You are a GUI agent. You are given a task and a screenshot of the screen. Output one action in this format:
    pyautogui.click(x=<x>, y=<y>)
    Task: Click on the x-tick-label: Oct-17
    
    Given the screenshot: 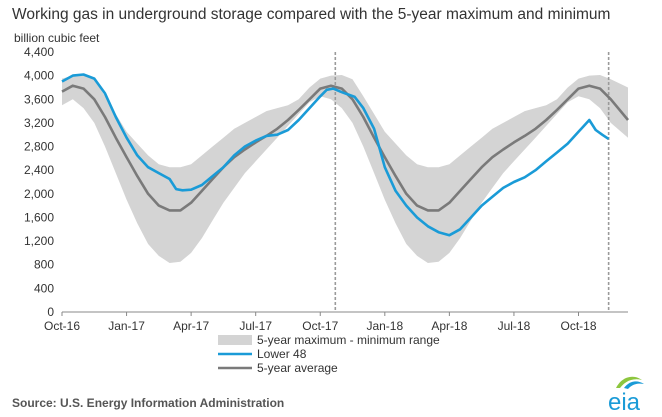 What is the action you would take?
    pyautogui.click(x=320, y=326)
    